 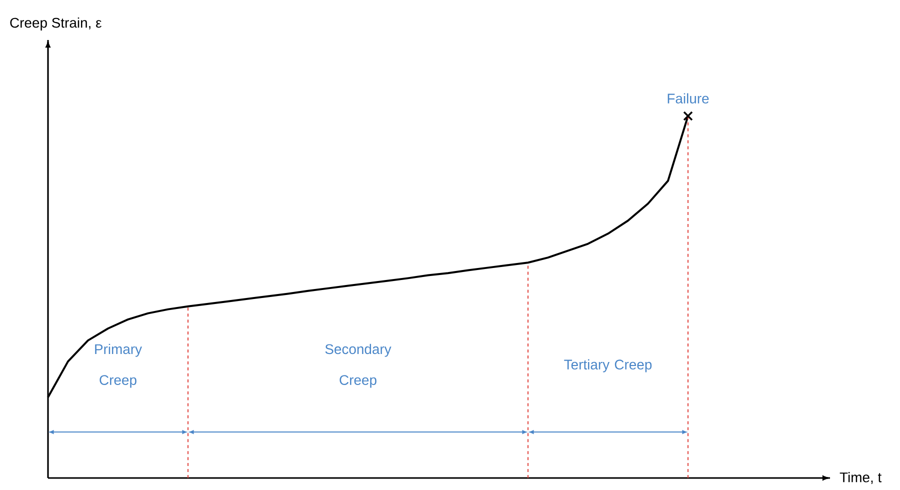 What do you see at coordinates (358, 366) in the screenshot?
I see `text: Secondary Creep` at bounding box center [358, 366].